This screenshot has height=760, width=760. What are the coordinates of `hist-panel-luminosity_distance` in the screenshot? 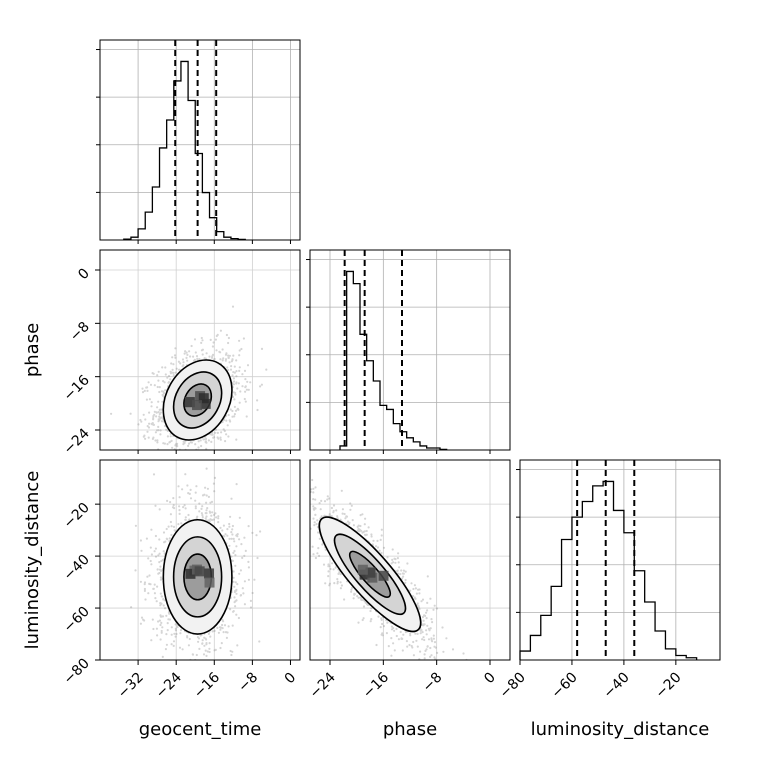 It's located at (618, 560).